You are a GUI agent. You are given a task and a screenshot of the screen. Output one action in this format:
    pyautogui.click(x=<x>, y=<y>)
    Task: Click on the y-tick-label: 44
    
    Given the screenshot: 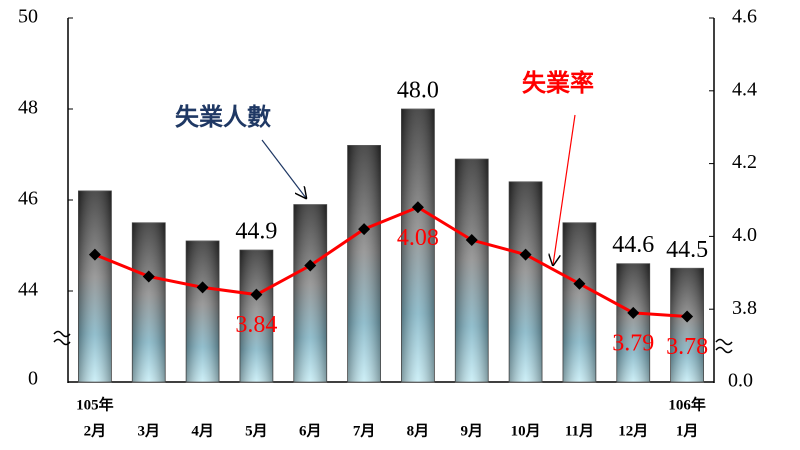 What is the action you would take?
    pyautogui.click(x=28, y=290)
    